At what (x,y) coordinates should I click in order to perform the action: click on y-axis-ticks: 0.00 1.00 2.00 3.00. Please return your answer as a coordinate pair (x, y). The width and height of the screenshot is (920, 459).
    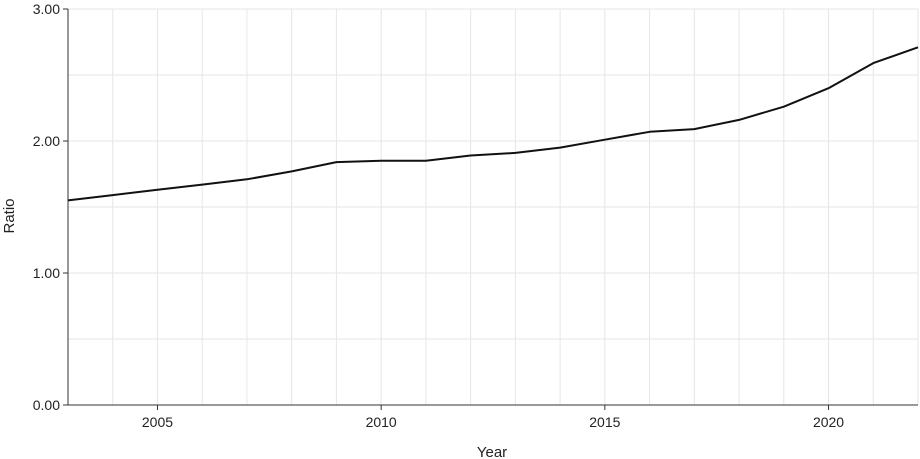
    Looking at the image, I should click on (50, 207).